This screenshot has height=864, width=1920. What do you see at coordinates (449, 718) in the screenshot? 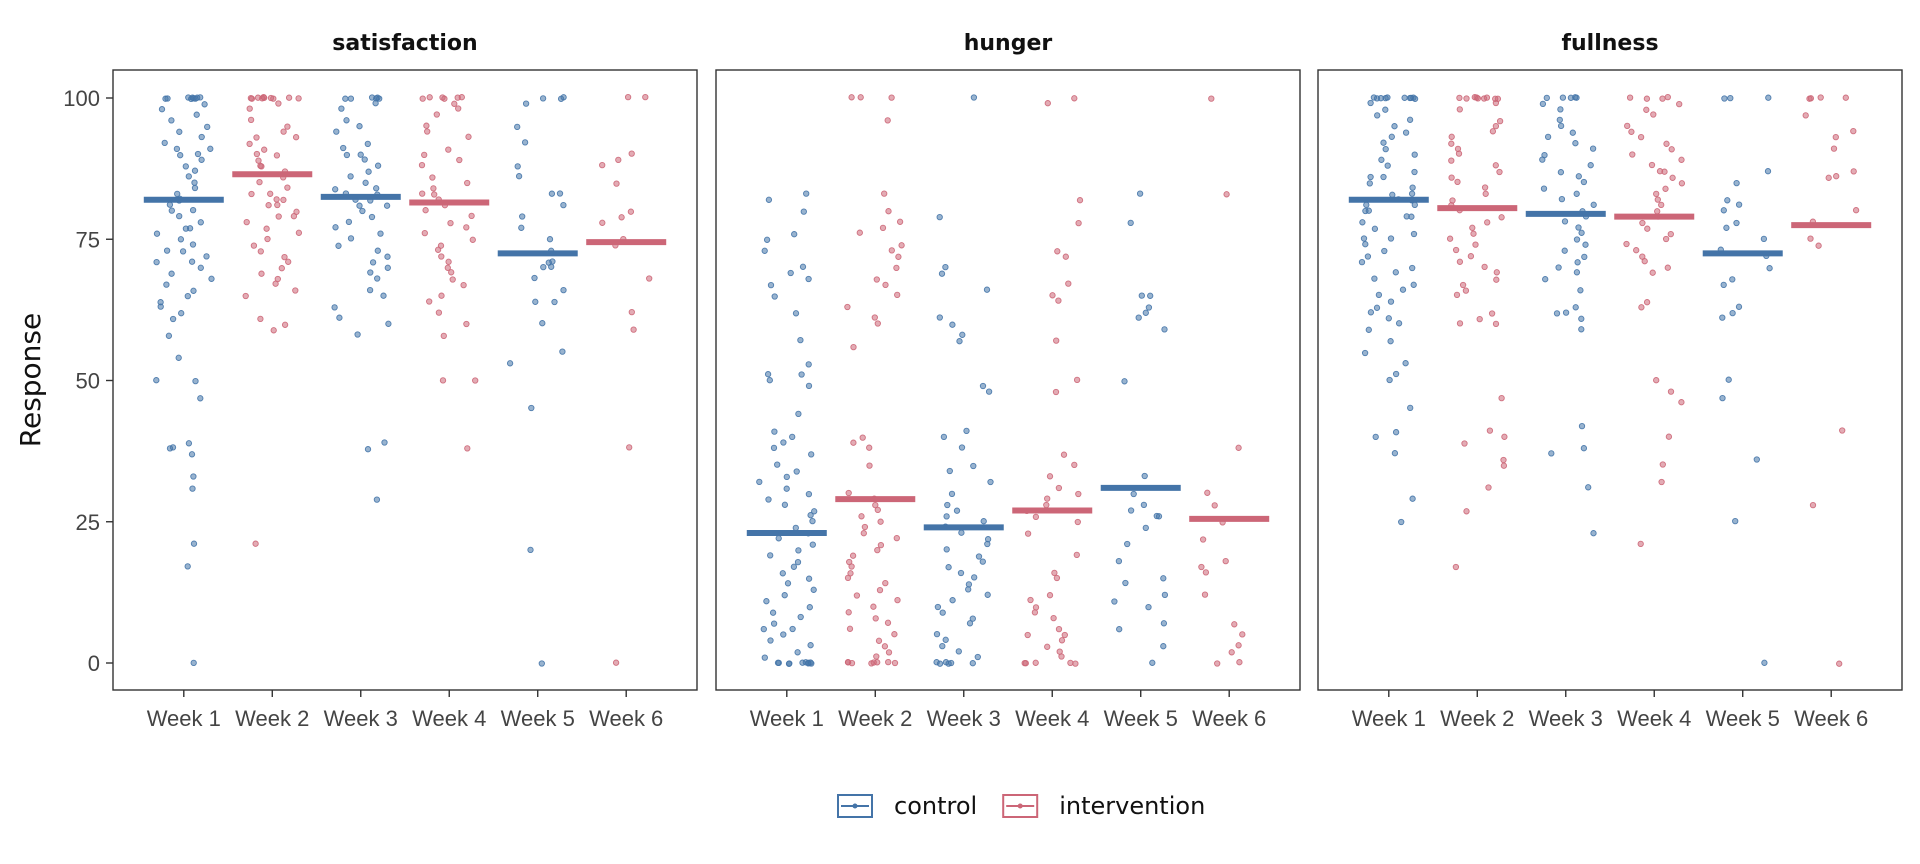
I see `x-tick-label: Week 4` at bounding box center [449, 718].